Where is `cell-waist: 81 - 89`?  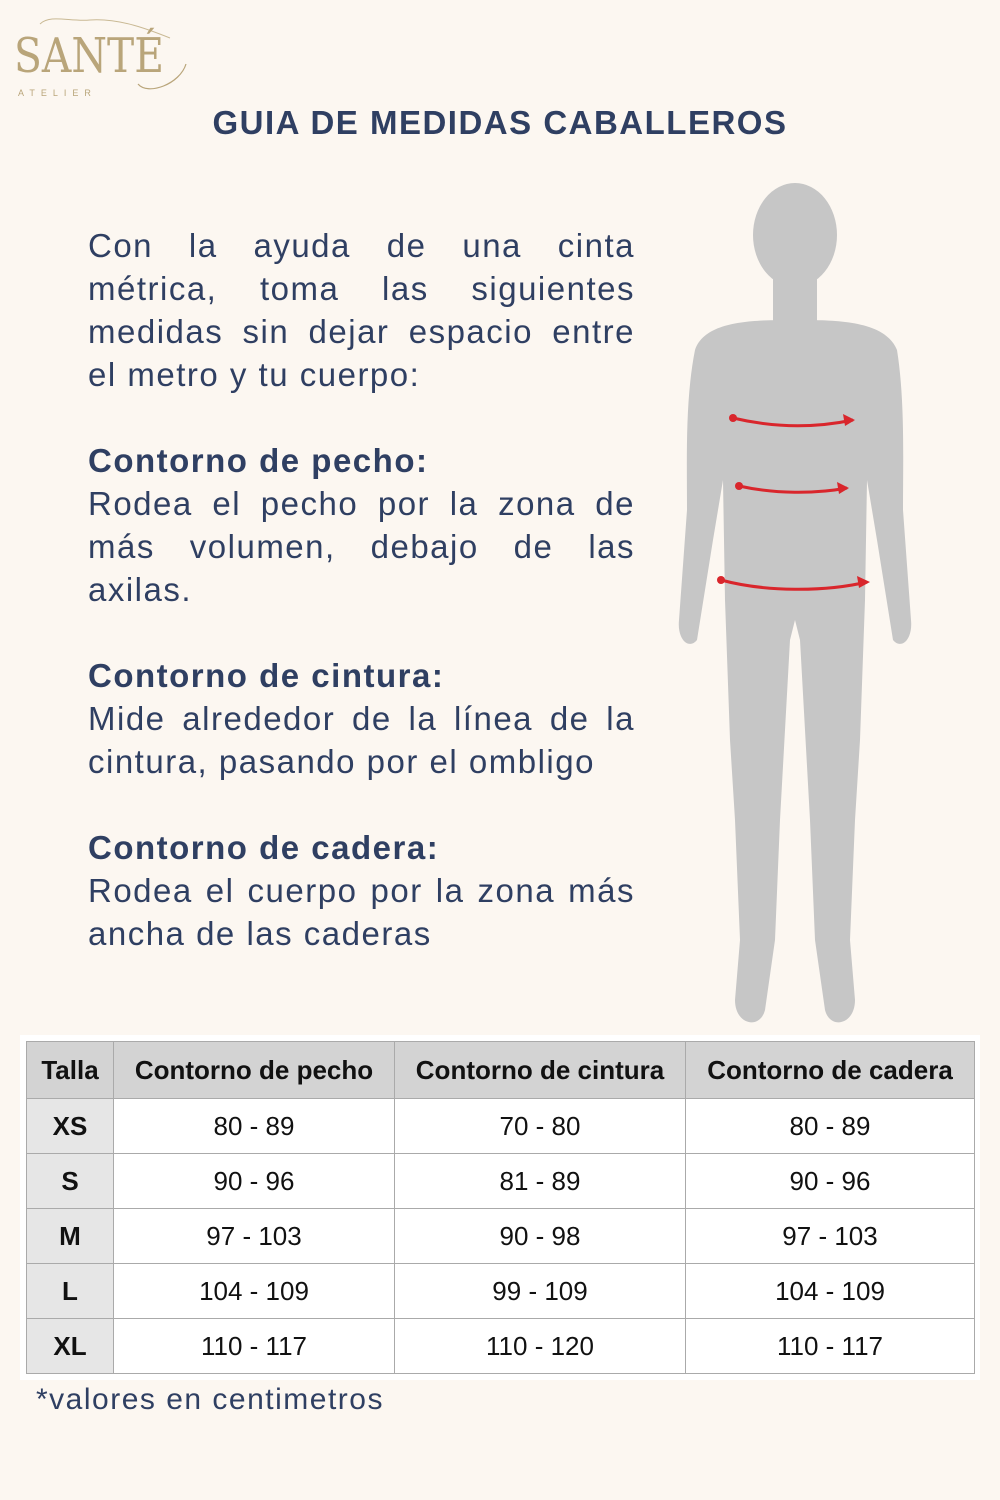 cell-waist: 81 - 89 is located at coordinates (540, 1181).